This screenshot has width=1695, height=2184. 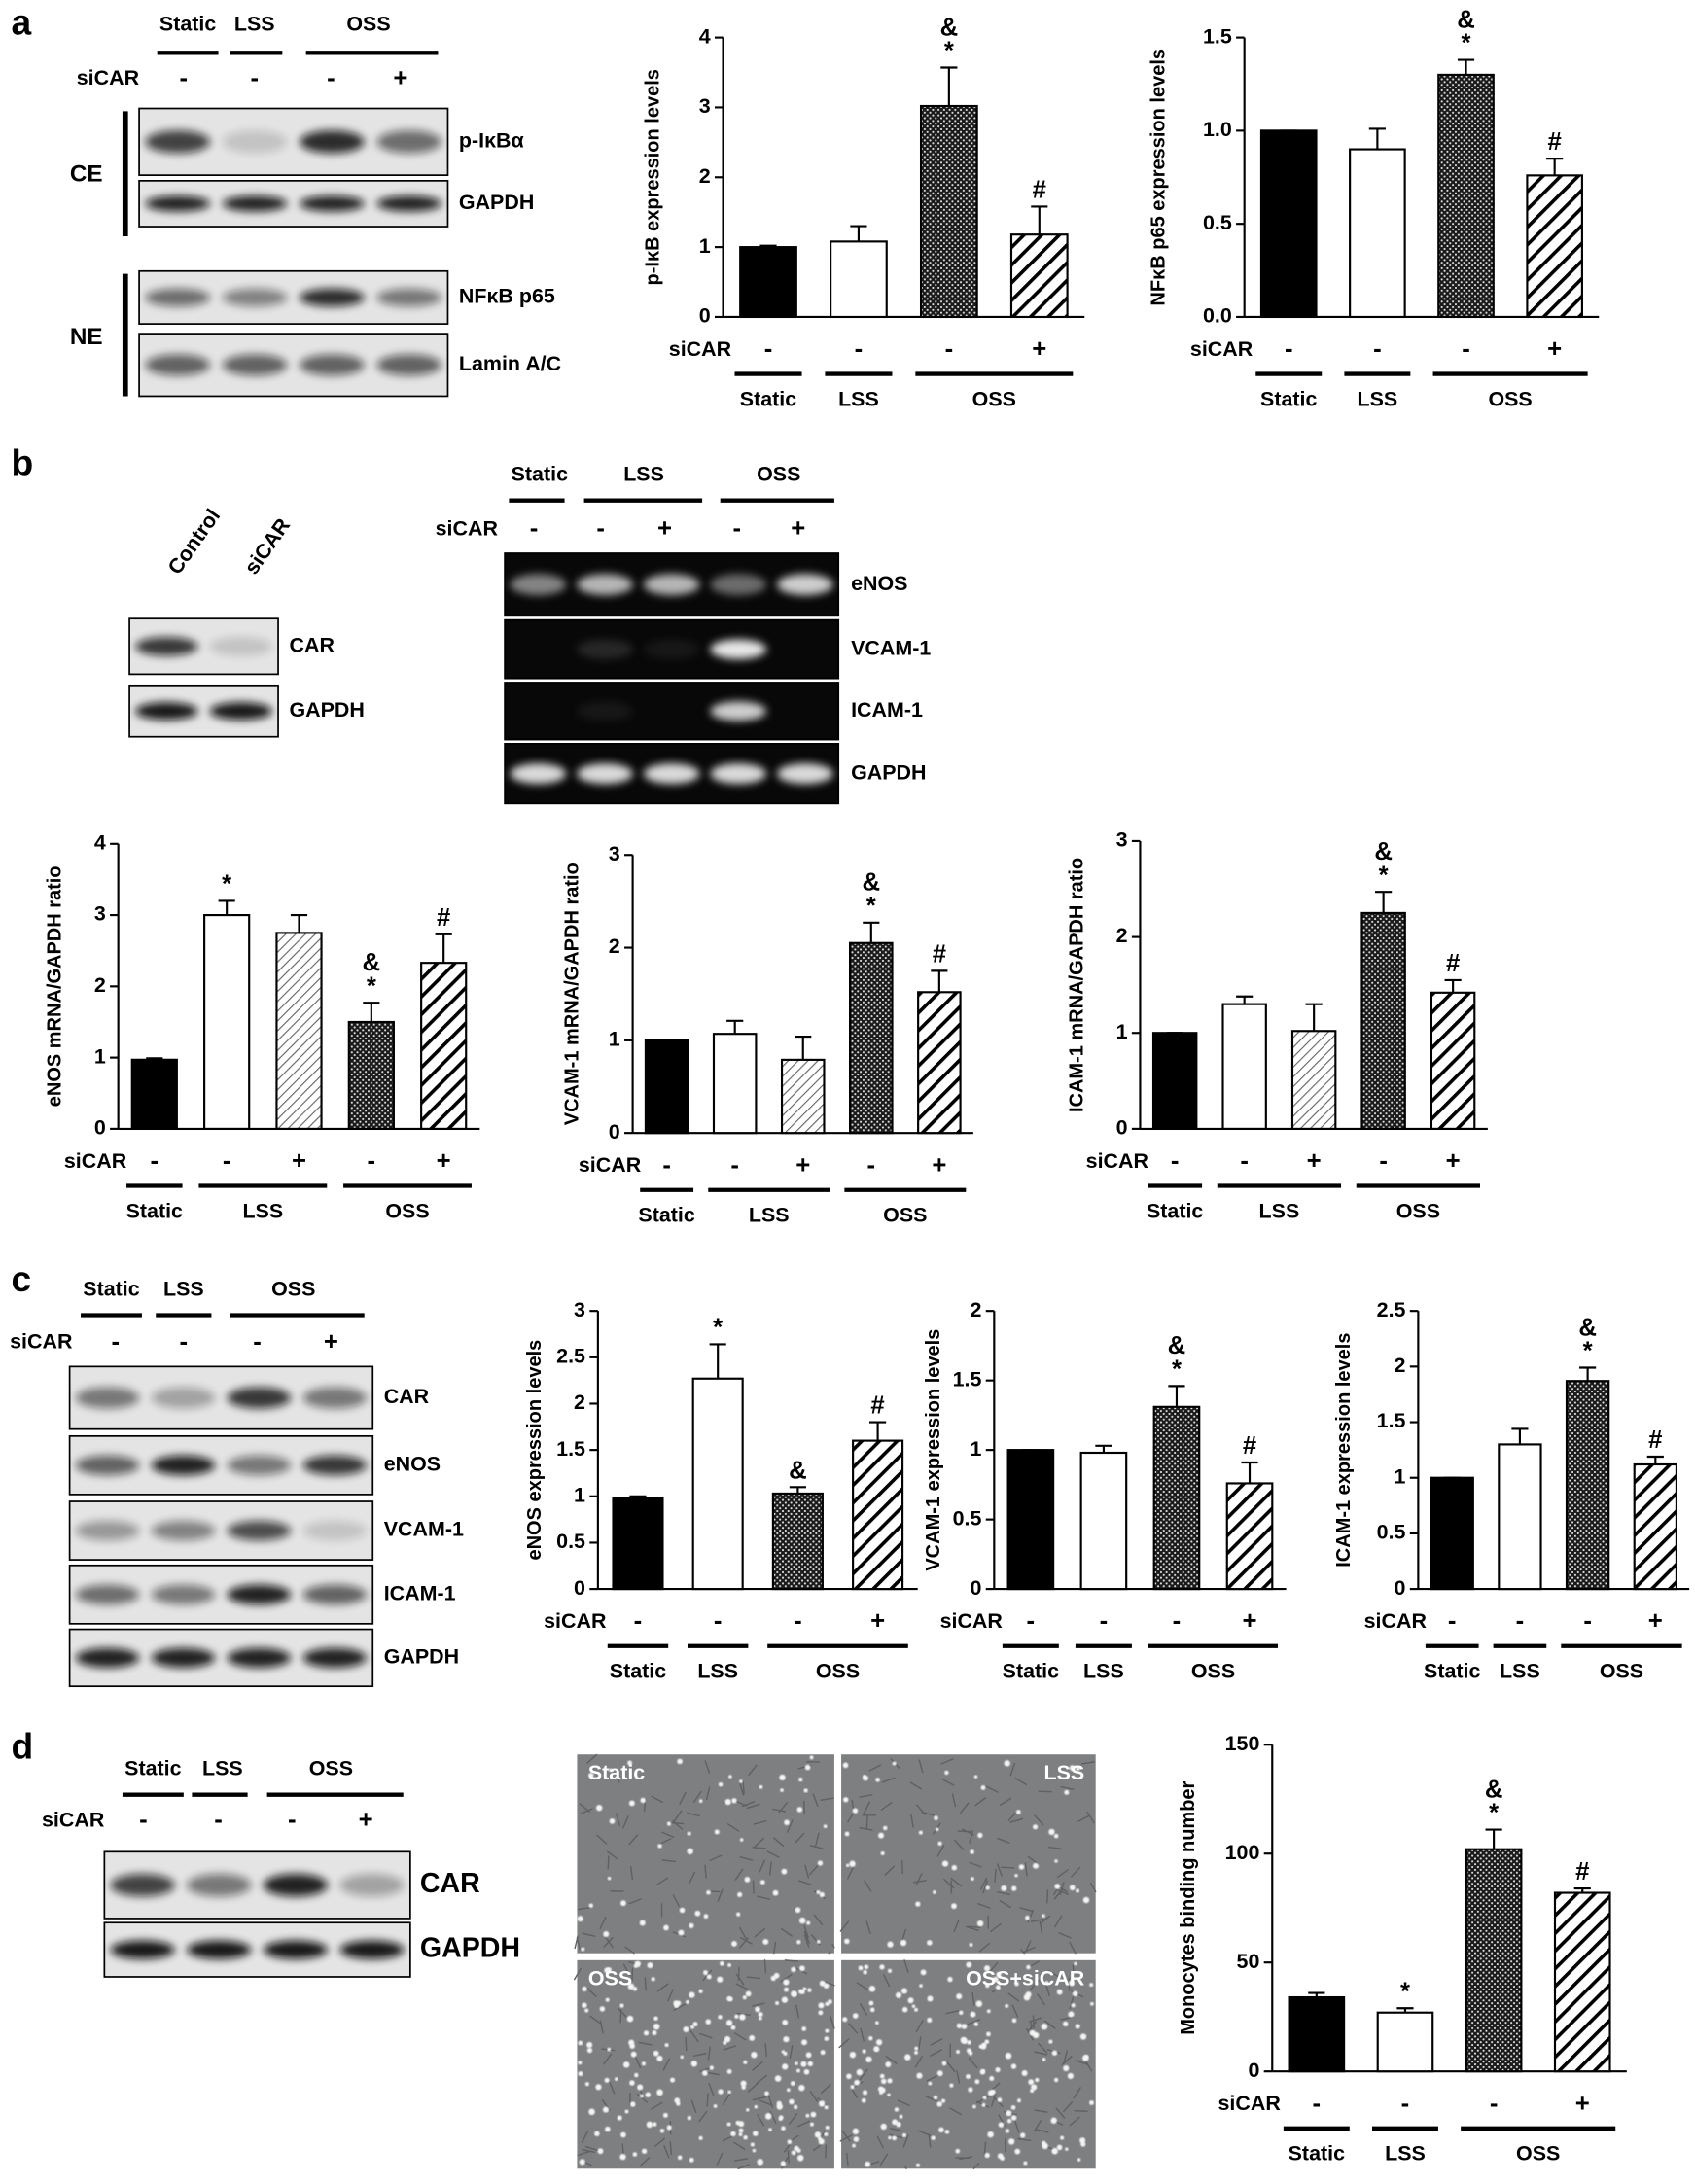 I want to click on group-label: OSS, so click(x=1538, y=2154).